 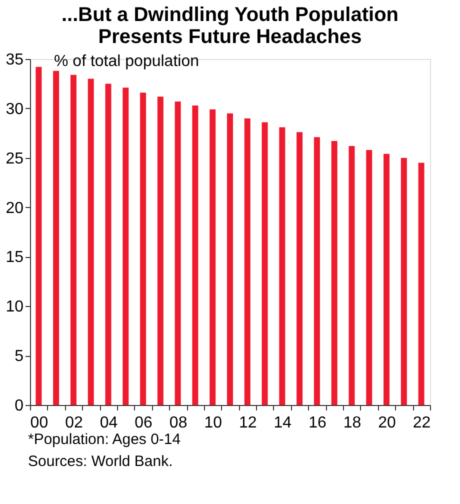 I want to click on y-tick-label: 35, so click(x=15, y=60).